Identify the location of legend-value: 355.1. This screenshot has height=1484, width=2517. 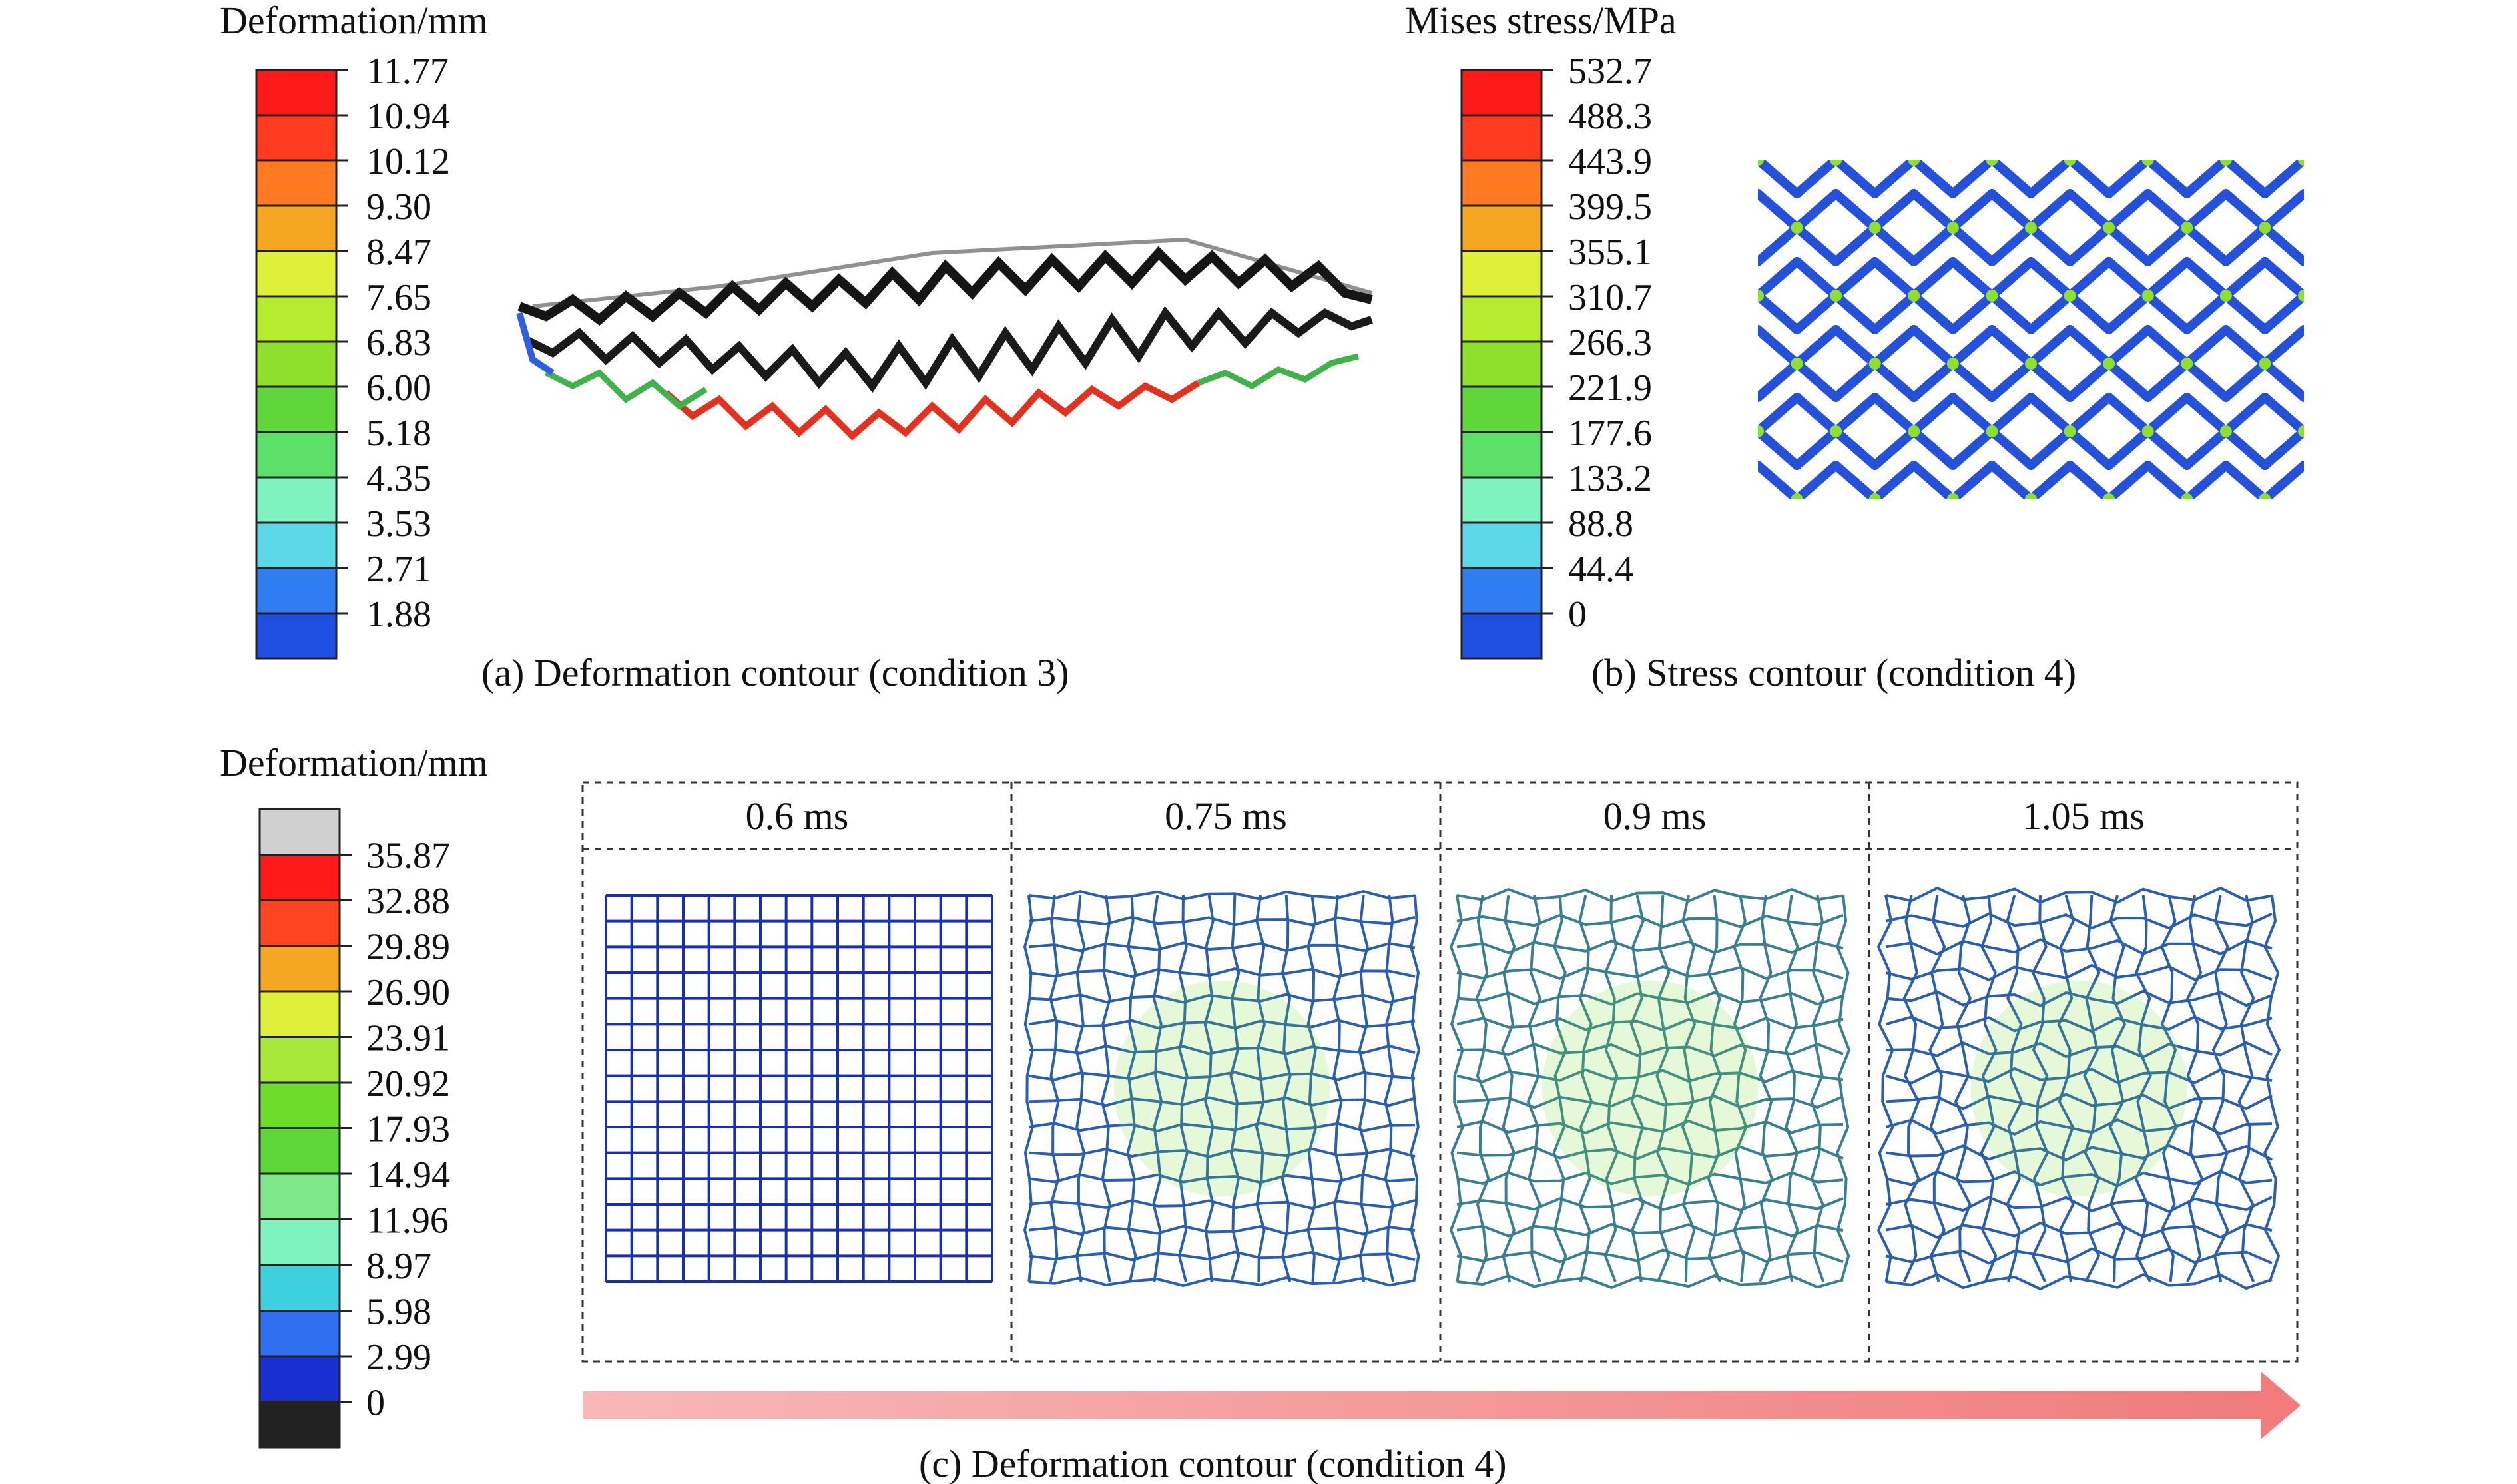
(1610, 252).